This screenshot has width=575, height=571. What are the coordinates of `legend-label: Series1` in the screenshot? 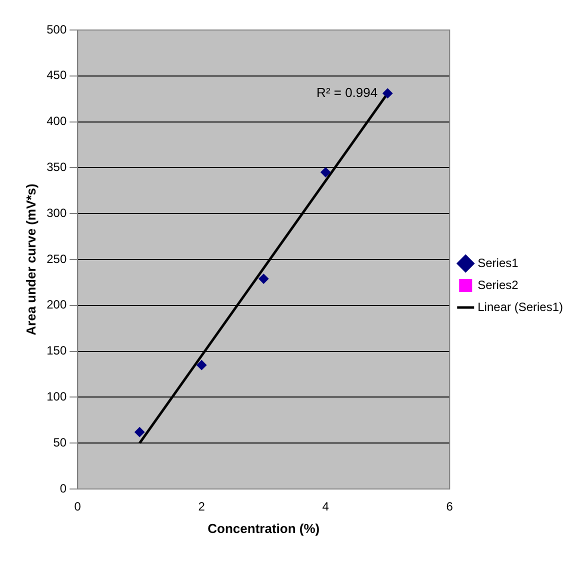 It's located at (498, 263).